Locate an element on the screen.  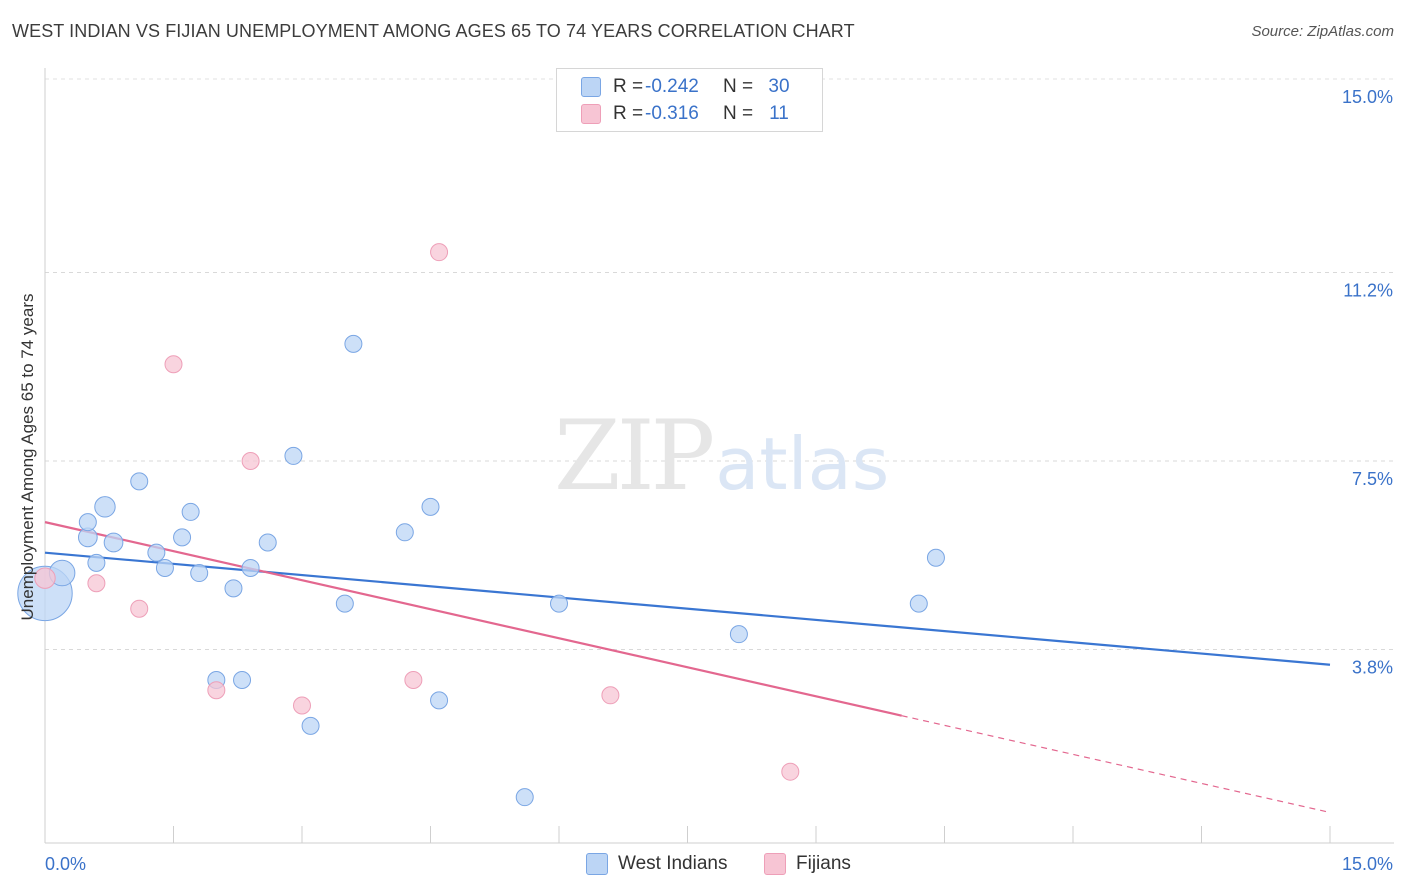
chart-source: Source: ZipAtlas.com is located at coordinates (1322, 31).